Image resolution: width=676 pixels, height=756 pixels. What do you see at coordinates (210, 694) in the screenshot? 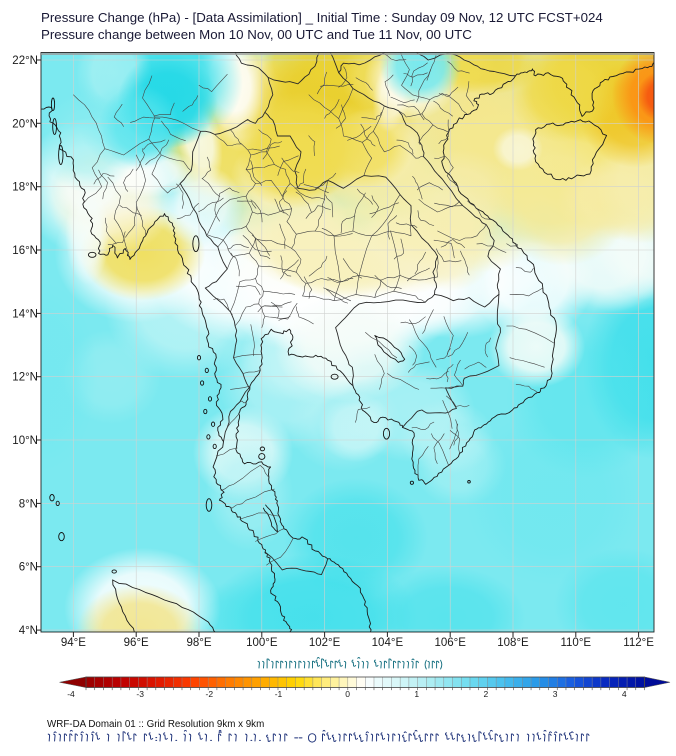
I see `svg-text: -2` at bounding box center [210, 694].